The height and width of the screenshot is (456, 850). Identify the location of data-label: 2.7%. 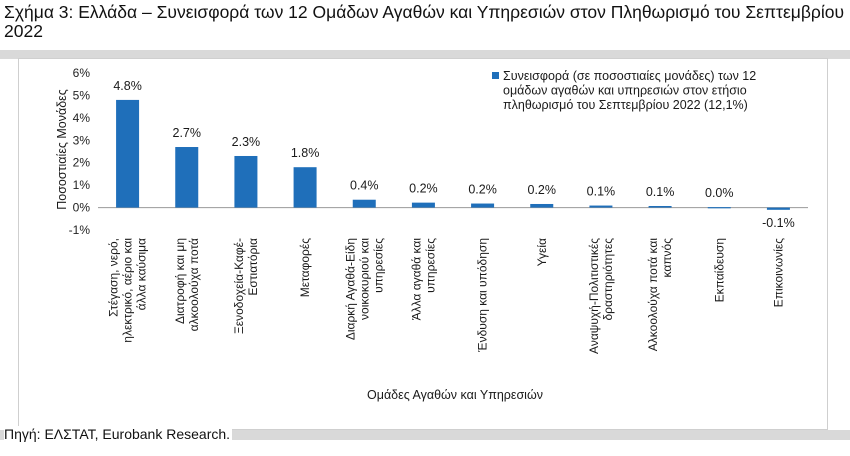
(187, 133).